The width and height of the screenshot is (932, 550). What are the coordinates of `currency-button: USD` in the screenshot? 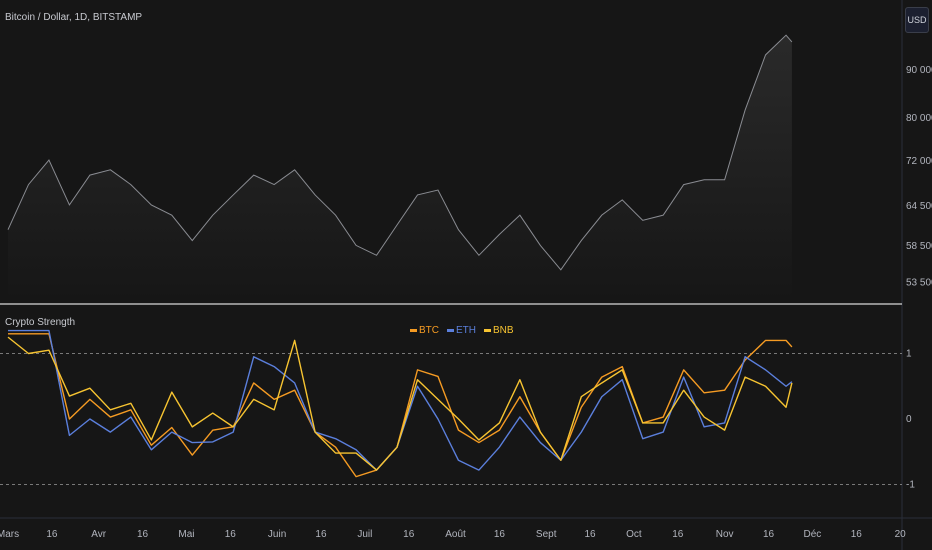 It's located at (917, 20).